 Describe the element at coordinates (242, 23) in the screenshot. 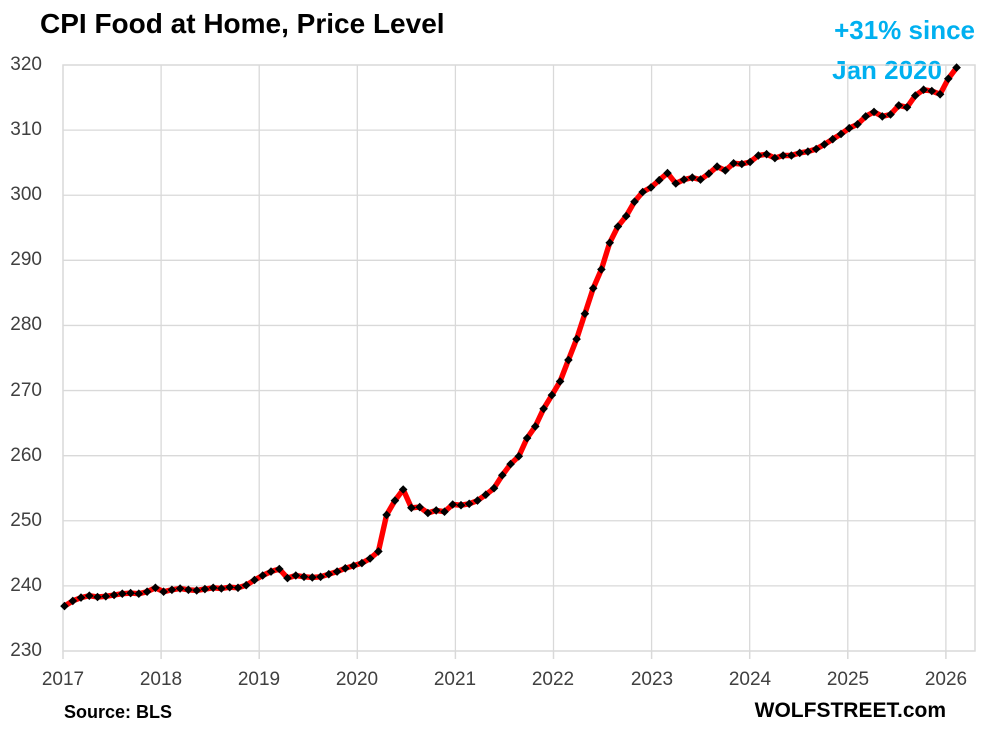

I see `chart-title: CPI Food at Home, Price Level` at that location.